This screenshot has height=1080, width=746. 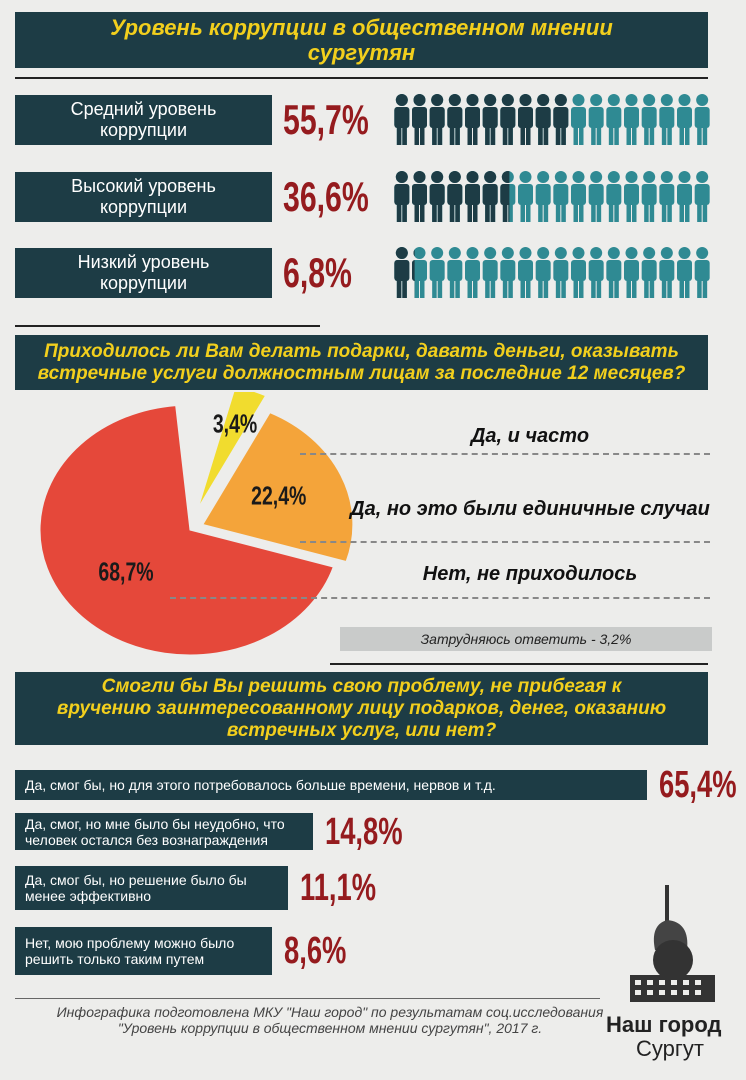 I want to click on answer-label: Нет, не приходилось, so click(x=530, y=574).